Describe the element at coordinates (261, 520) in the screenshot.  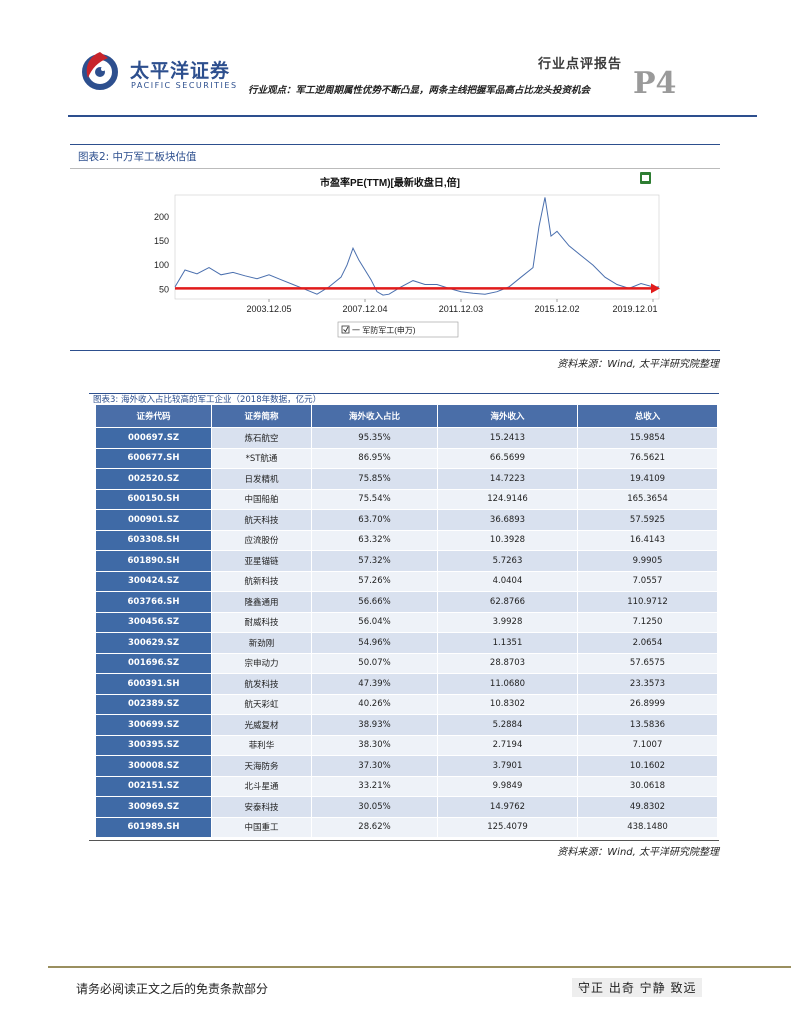
I see `cell-security-name: 航天科技` at that location.